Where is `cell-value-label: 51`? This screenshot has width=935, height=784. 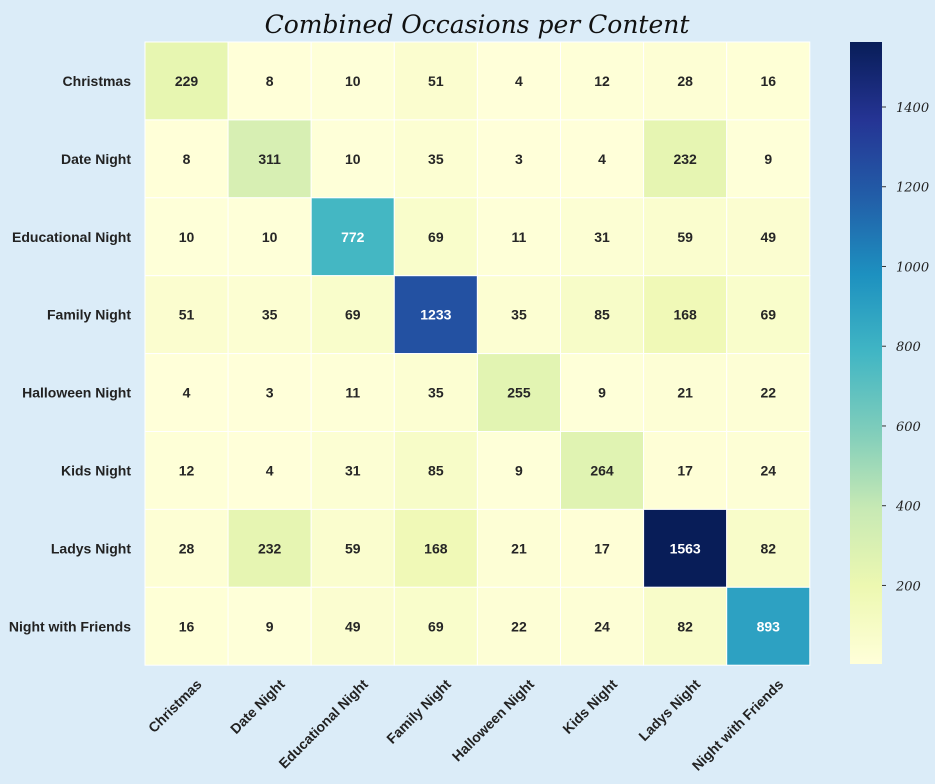
cell-value-label: 51 is located at coordinates (187, 315).